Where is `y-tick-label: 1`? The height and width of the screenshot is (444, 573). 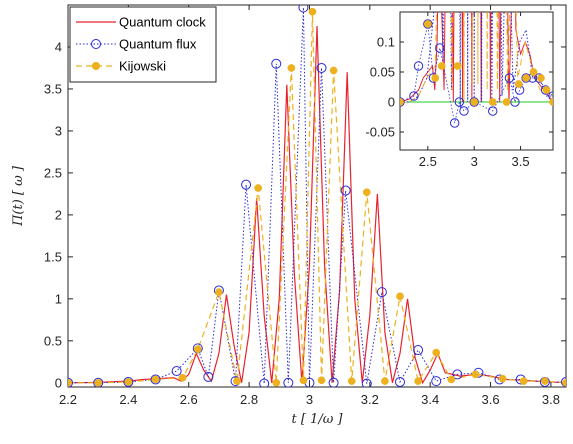
y-tick-label: 1 is located at coordinates (58, 298).